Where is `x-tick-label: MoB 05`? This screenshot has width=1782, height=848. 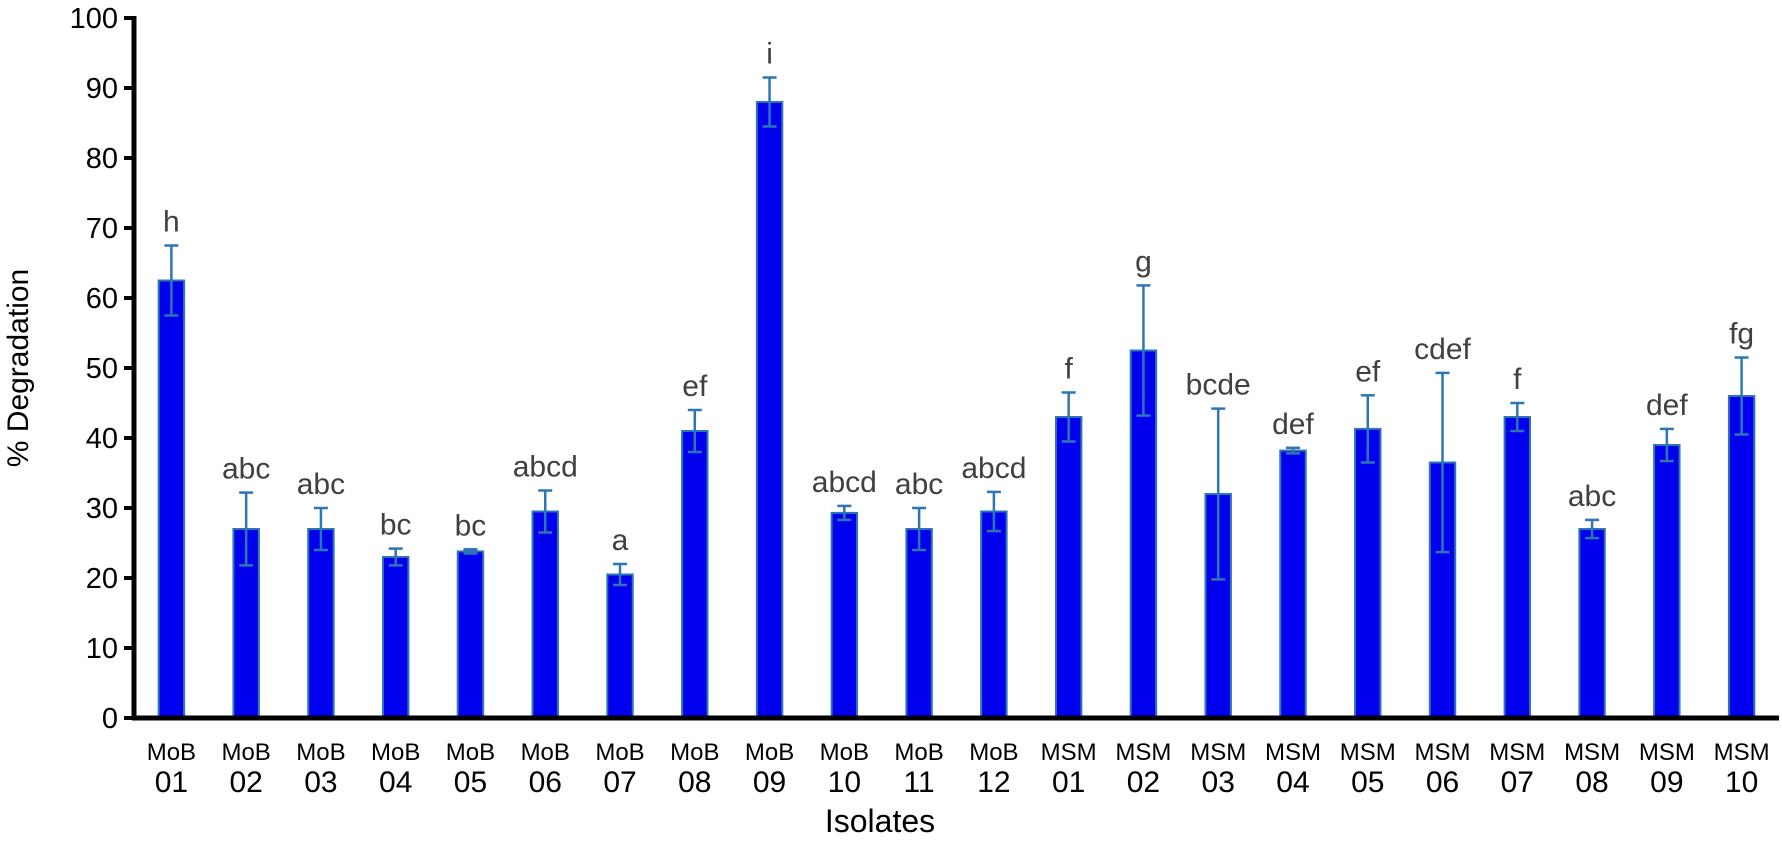
x-tick-label: MoB 05 is located at coordinates (470, 769).